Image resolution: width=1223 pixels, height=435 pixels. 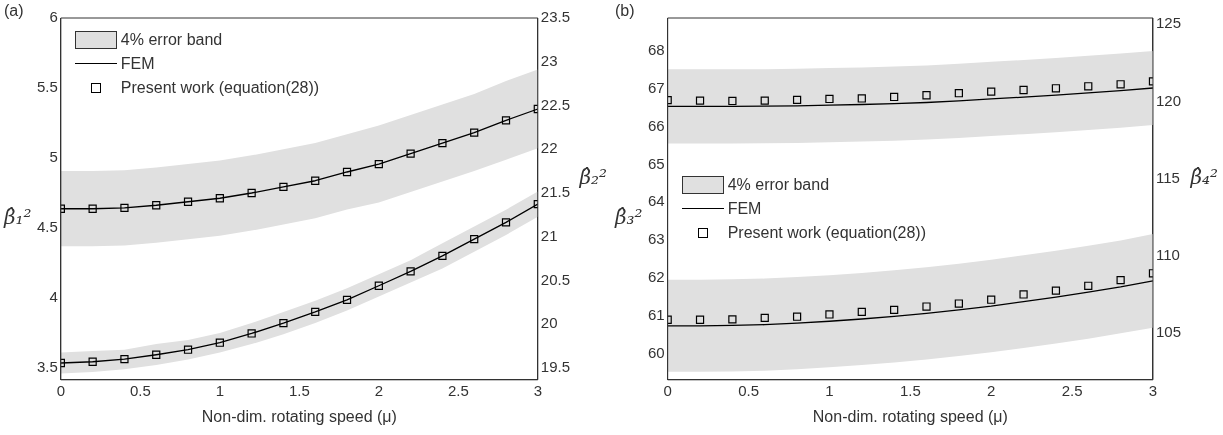 What do you see at coordinates (47, 87) in the screenshot?
I see `y-tick-label: 5.5` at bounding box center [47, 87].